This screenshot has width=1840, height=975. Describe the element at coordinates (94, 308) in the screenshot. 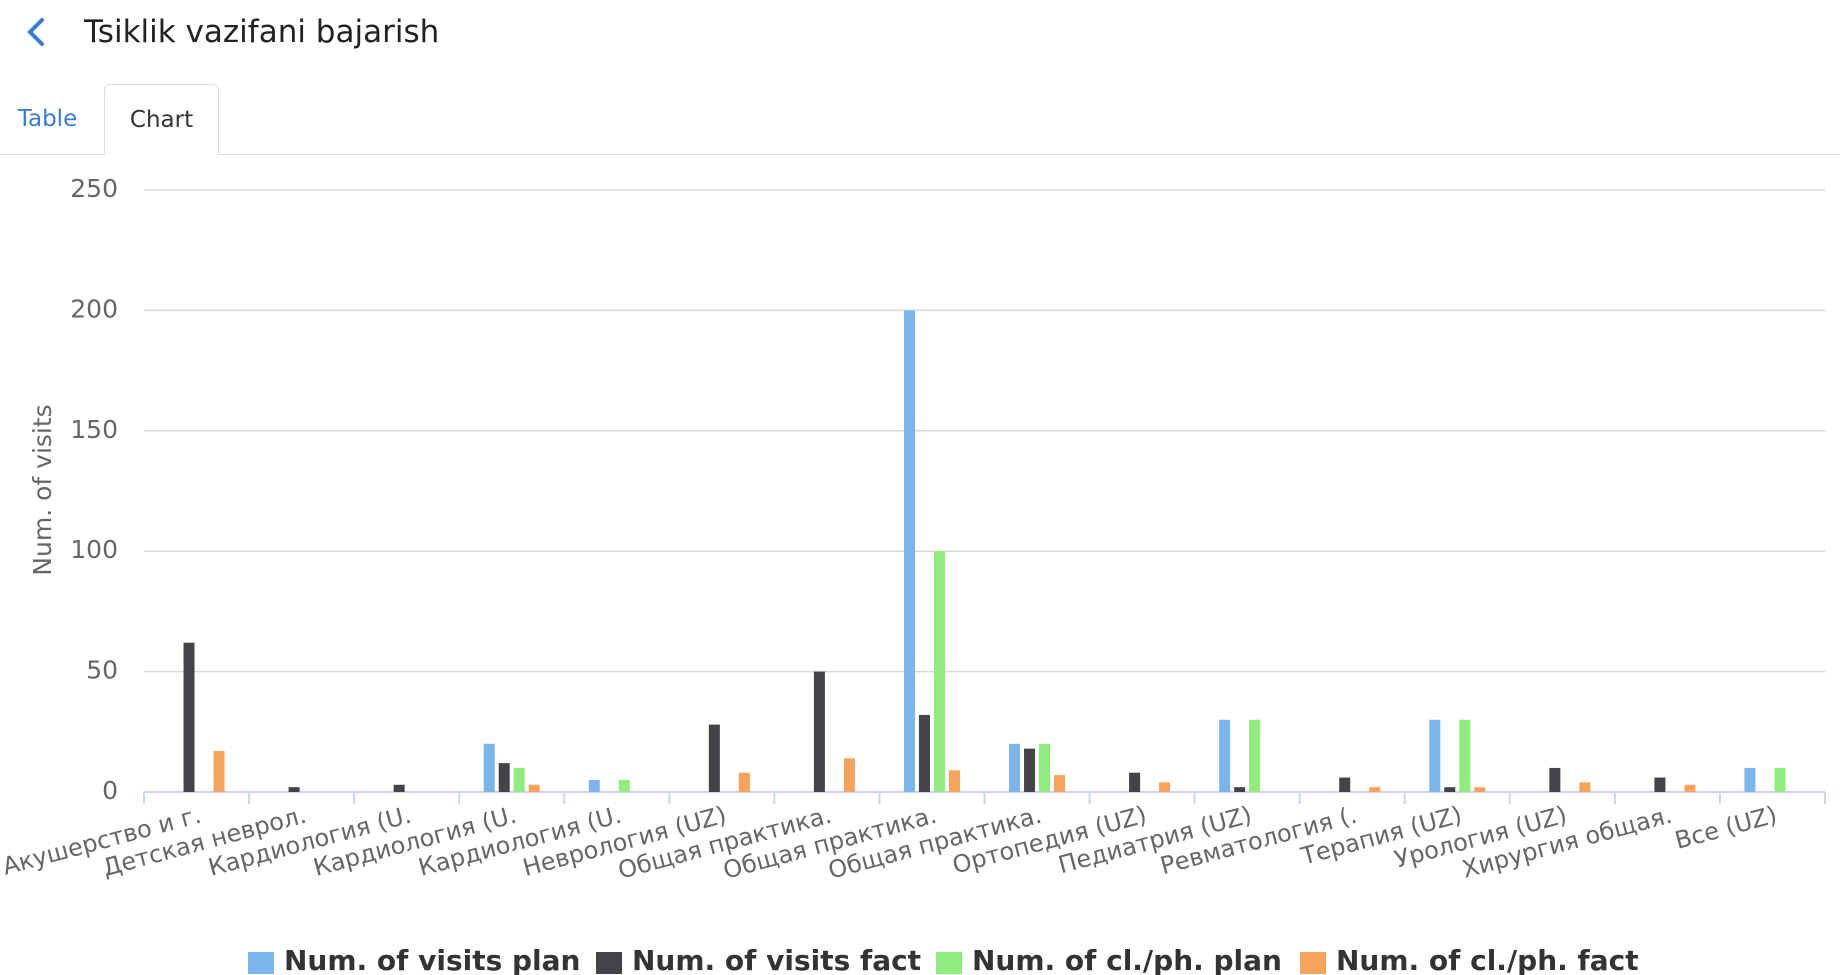

I see `y-tick-label: 200` at that location.